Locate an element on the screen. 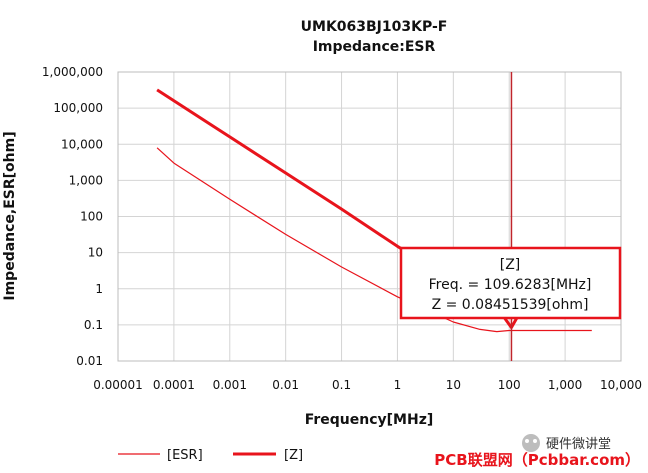  x-tick-label: 100 is located at coordinates (509, 385).